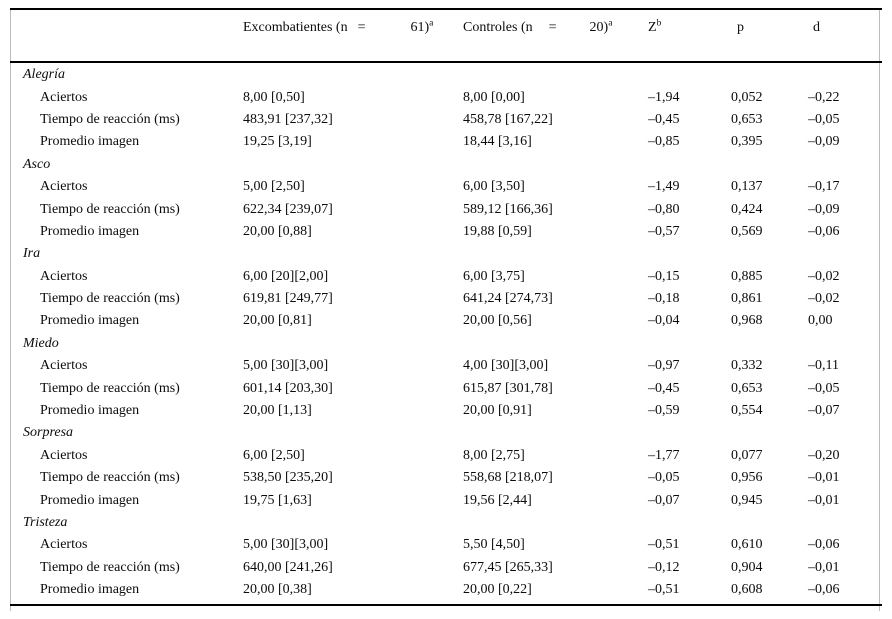 The width and height of the screenshot is (892, 619). I want to click on section-row: Tristeza, so click(446, 523).